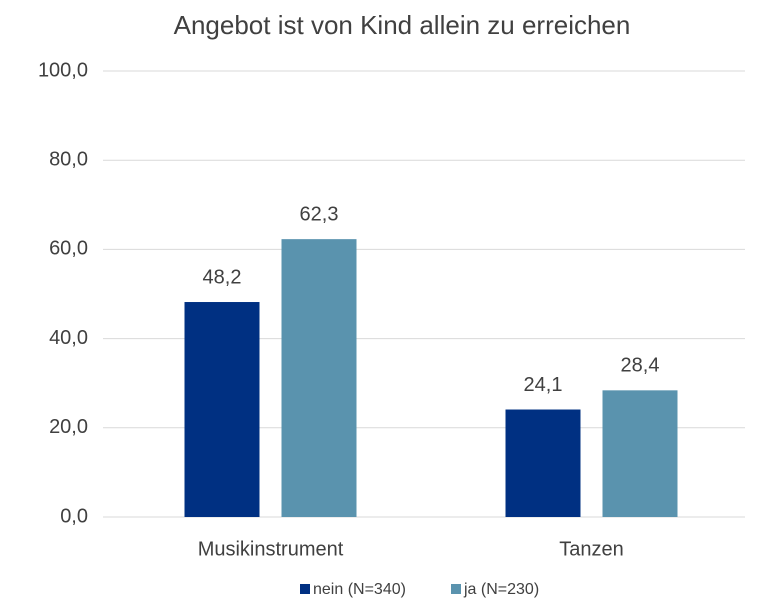 This screenshot has height=607, width=769. What do you see at coordinates (591, 549) in the screenshot?
I see `x-tick-label: Tanzen` at bounding box center [591, 549].